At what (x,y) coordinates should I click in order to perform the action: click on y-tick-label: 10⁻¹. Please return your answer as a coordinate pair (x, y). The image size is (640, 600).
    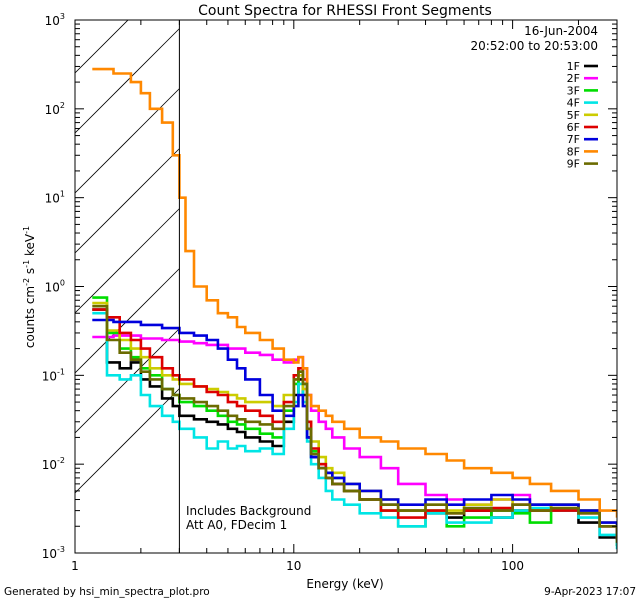
    Looking at the image, I should click on (53, 375).